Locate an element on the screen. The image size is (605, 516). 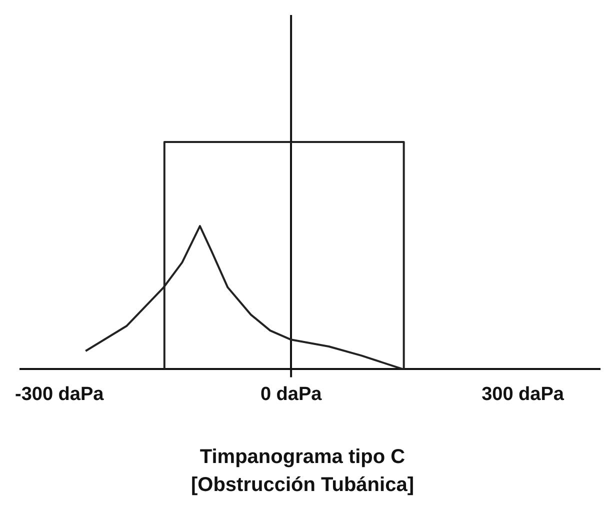
x-tick-label: -300 daPa is located at coordinates (59, 394).